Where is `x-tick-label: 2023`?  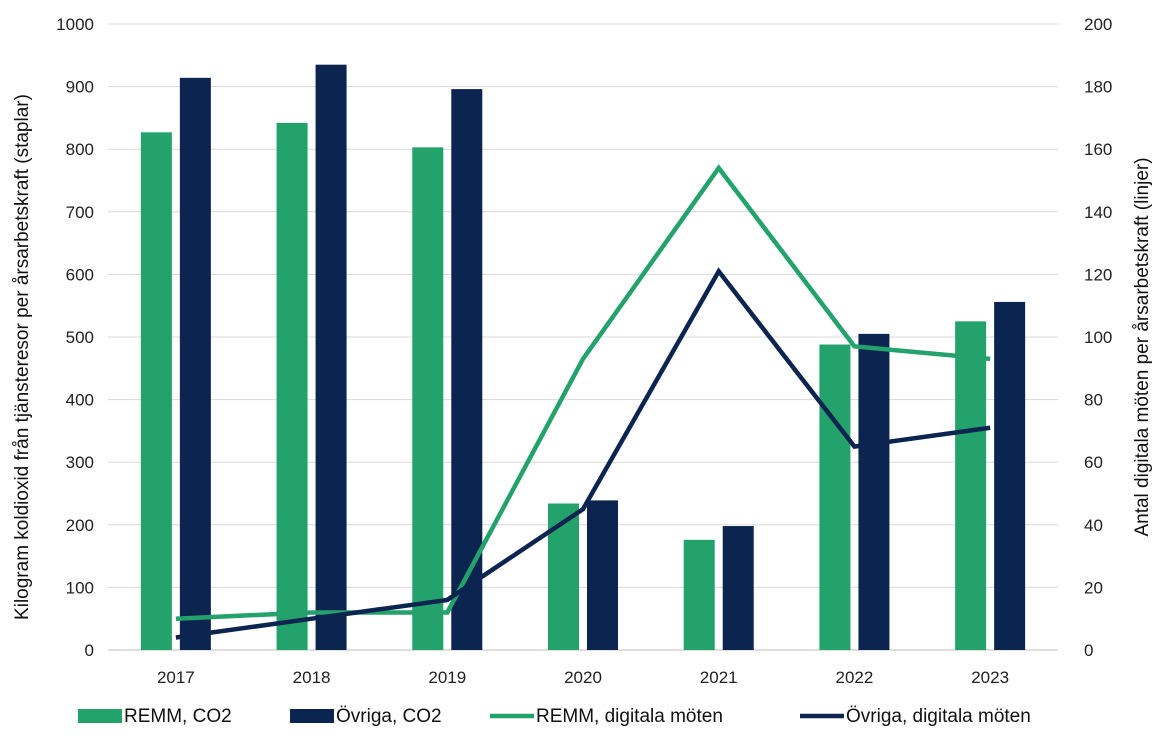
x-tick-label: 2023 is located at coordinates (990, 677).